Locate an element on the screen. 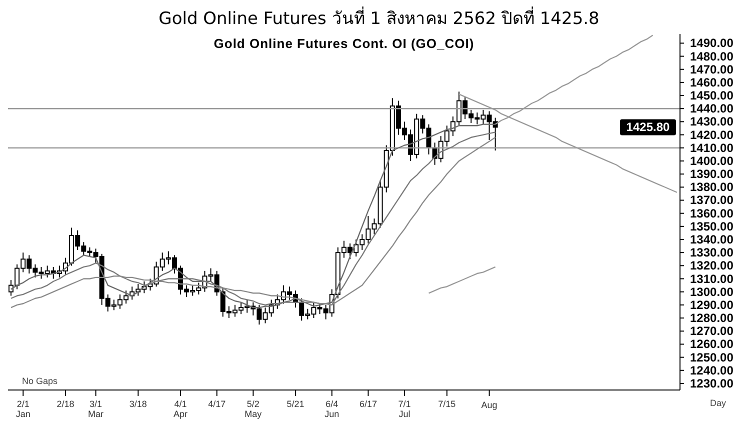  text: Day is located at coordinates (718, 403).